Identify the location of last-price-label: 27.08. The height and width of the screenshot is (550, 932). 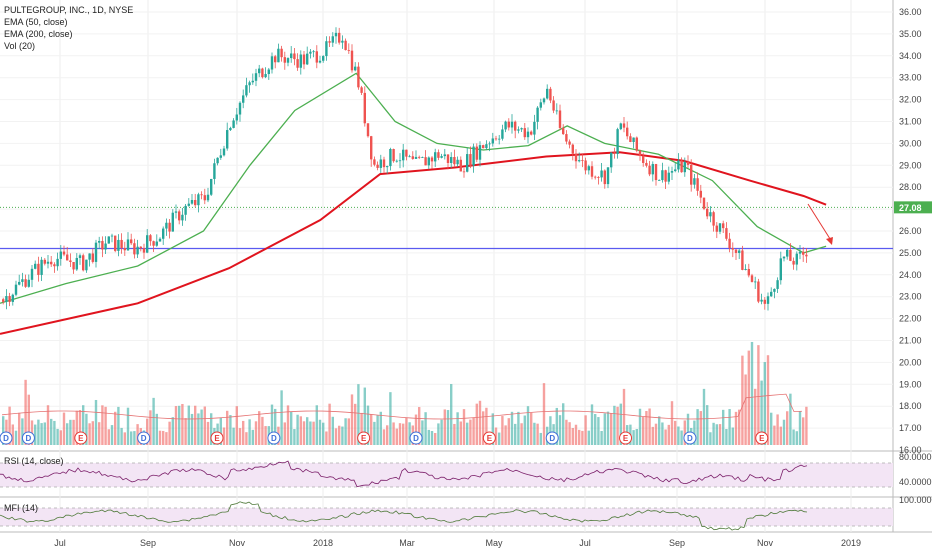
(910, 208).